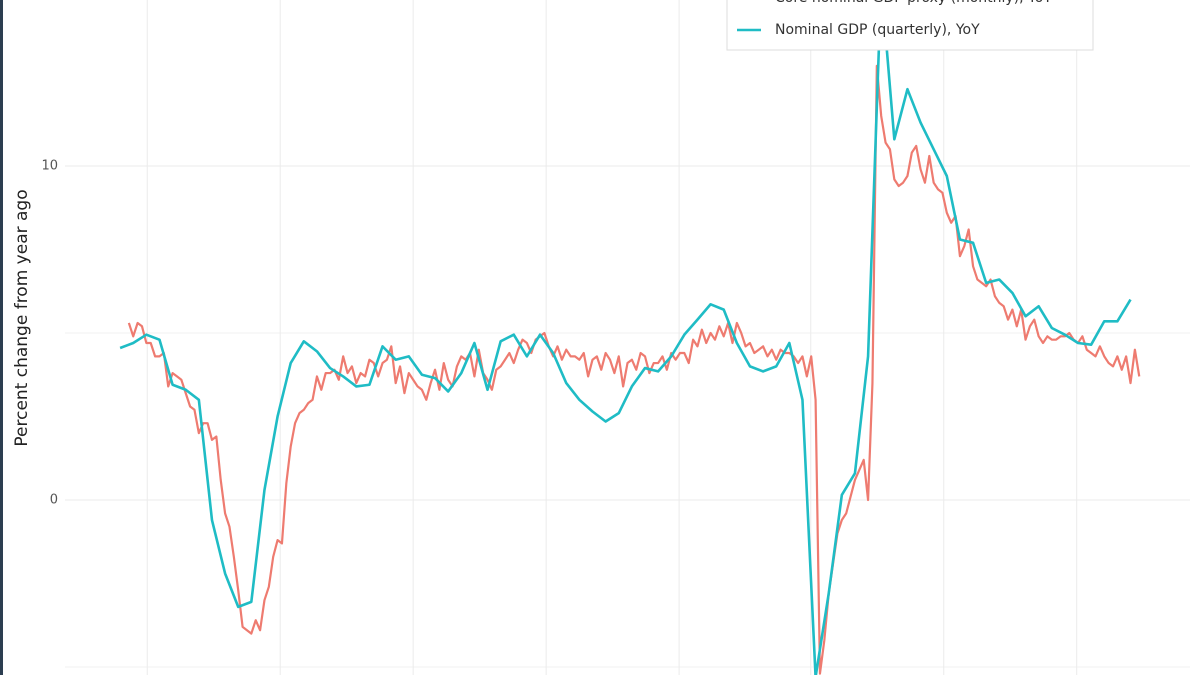 The height and width of the screenshot is (675, 1200). What do you see at coordinates (49, 332) in the screenshot?
I see `axes: 0 10` at bounding box center [49, 332].